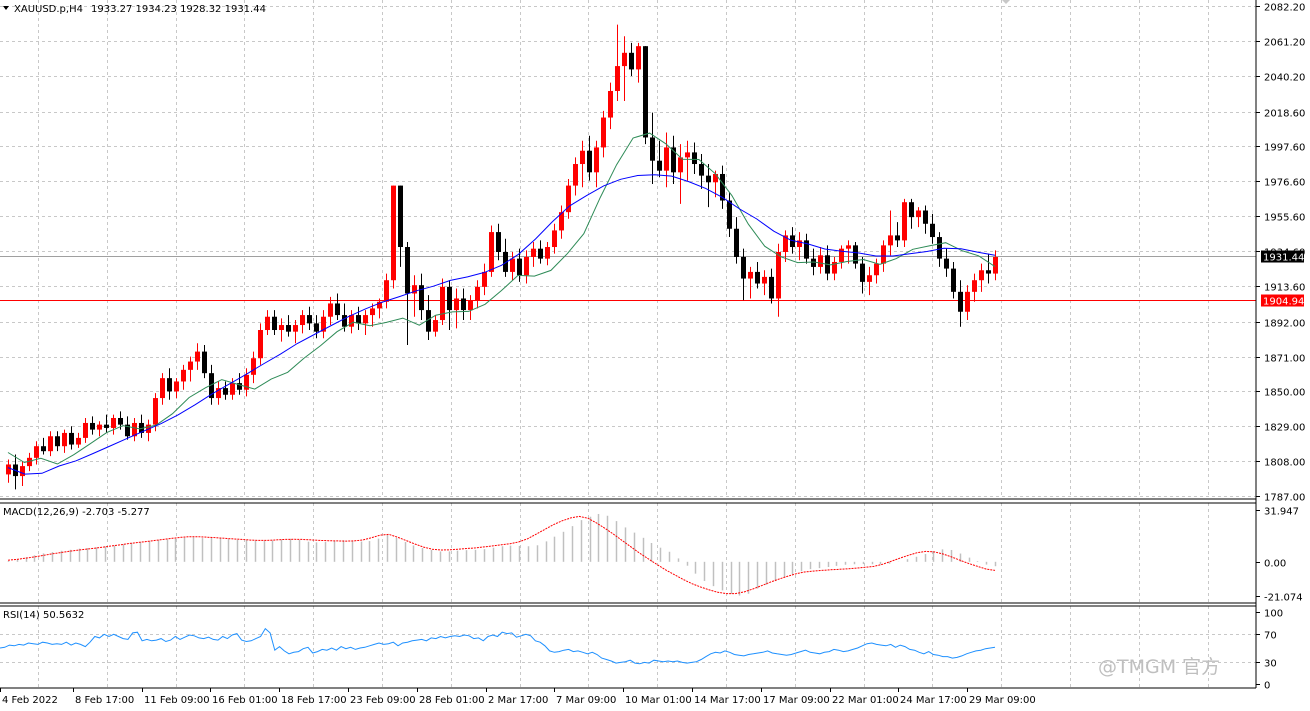 The height and width of the screenshot is (711, 1310). Describe the element at coordinates (1284, 498) in the screenshot. I see `price-tick-label: 1787.00` at that location.